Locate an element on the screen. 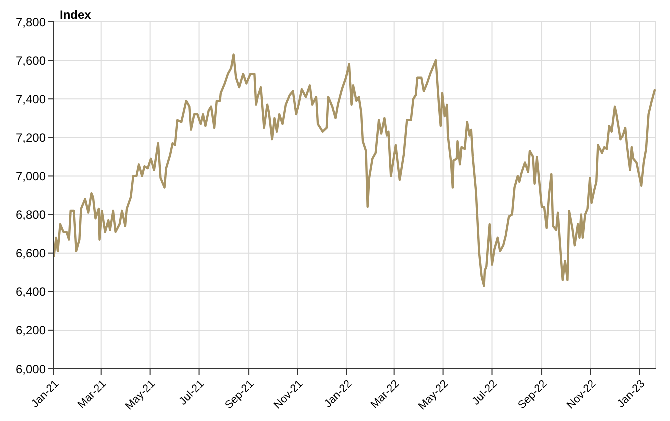 This screenshot has width=670, height=421. y-tick-label: 6,600 is located at coordinates (31, 253).